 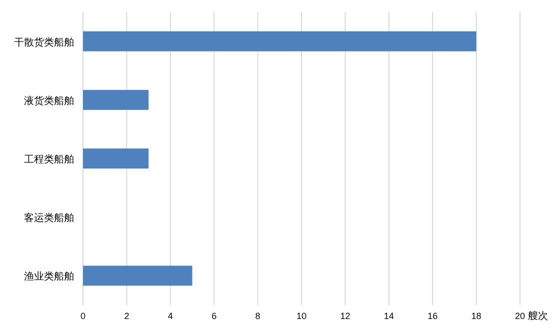 I want to click on x-tick-label: 16, so click(x=433, y=316).